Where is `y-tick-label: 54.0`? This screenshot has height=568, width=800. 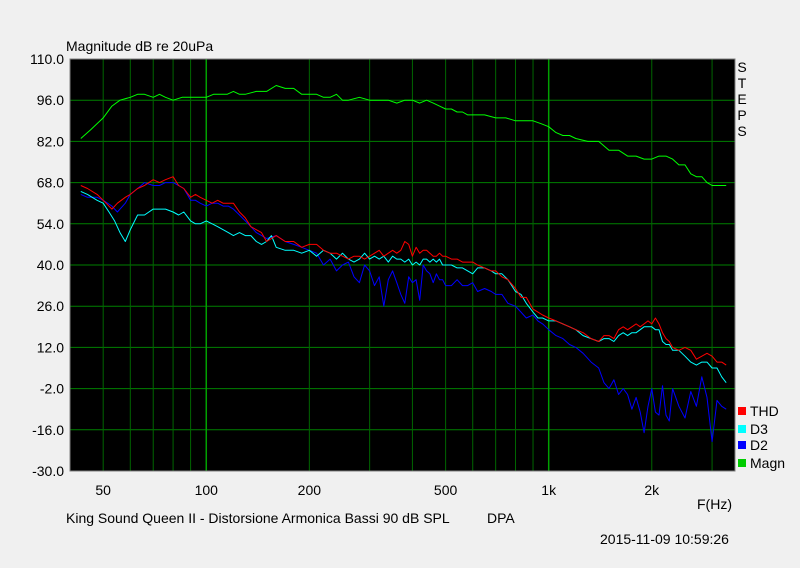 y-tick-label: 54.0 is located at coordinates (50, 224).